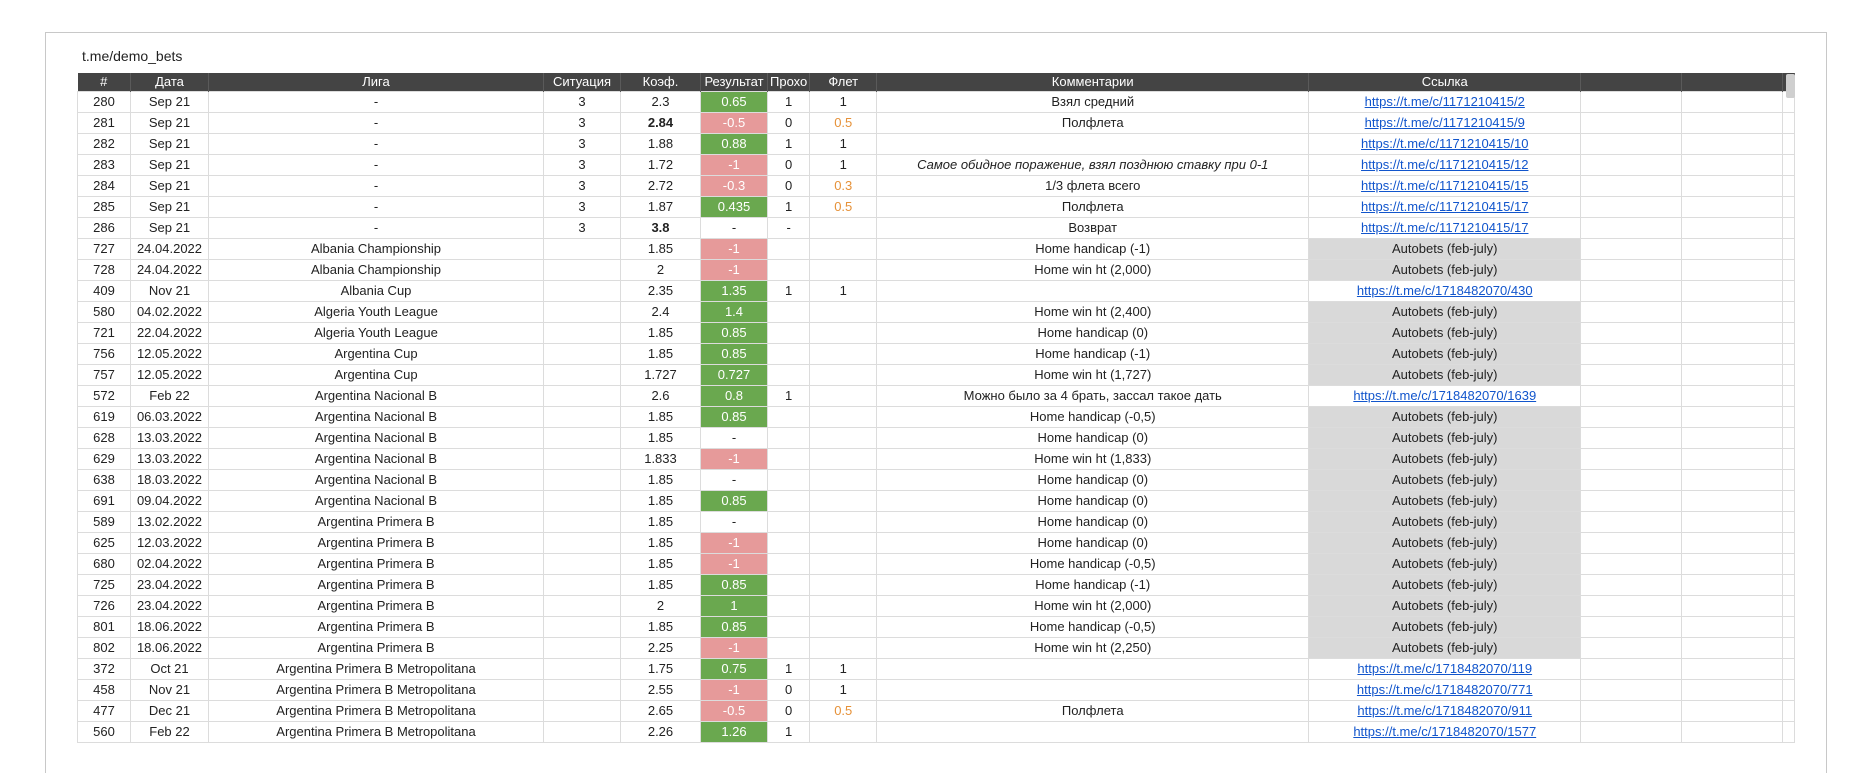 Image resolution: width=1856 pixels, height=773 pixels. Describe the element at coordinates (660, 606) in the screenshot. I see `cell-coef: 2` at that location.